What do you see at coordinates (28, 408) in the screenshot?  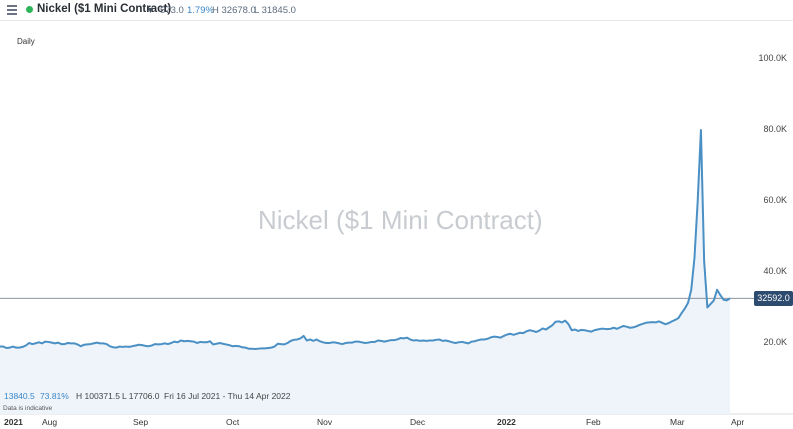 I see `data-indicative-note: Data is indicative` at bounding box center [28, 408].